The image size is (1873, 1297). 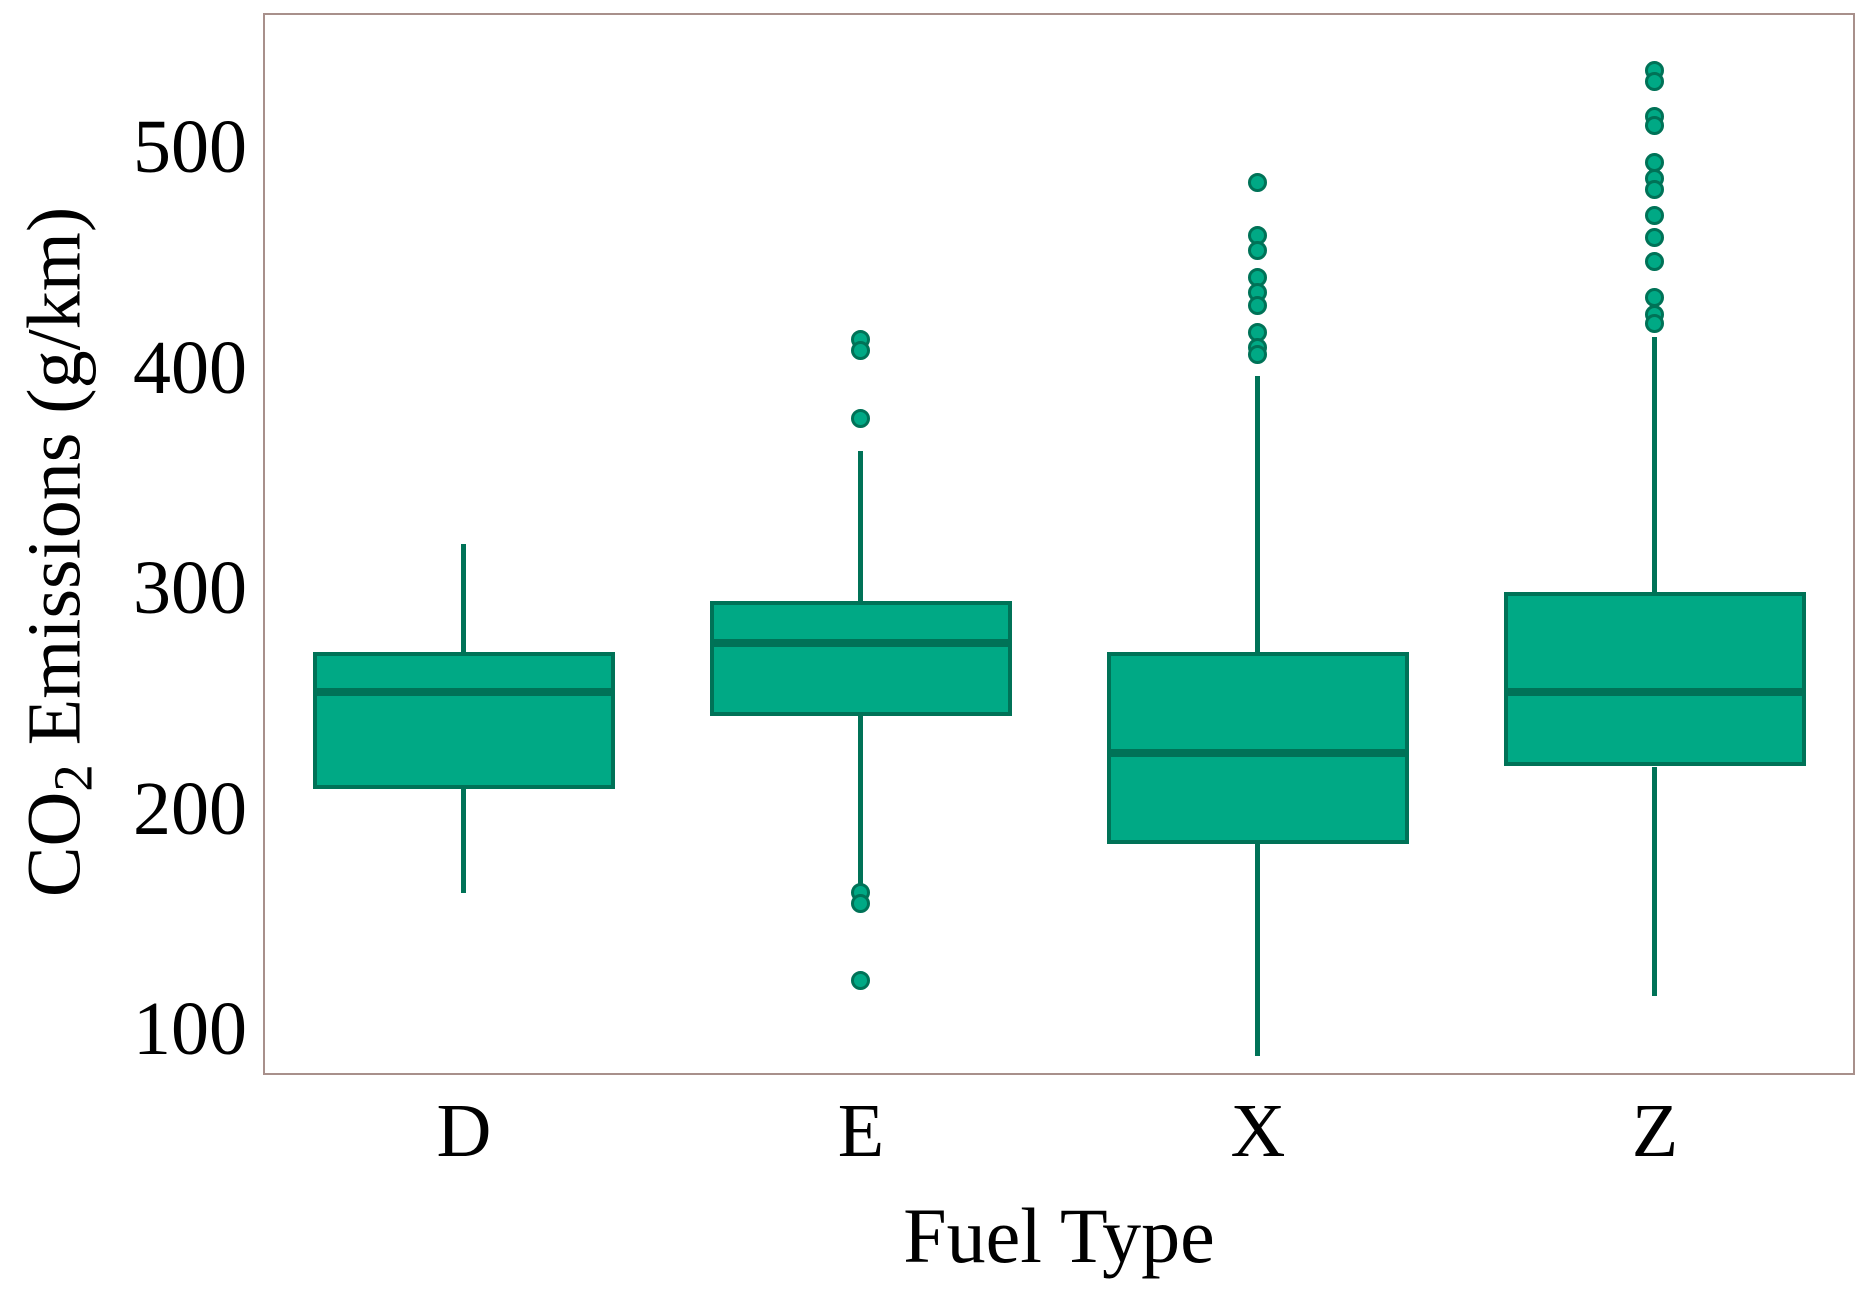 What do you see at coordinates (860, 526) in the screenshot?
I see `whisker-upper-E` at bounding box center [860, 526].